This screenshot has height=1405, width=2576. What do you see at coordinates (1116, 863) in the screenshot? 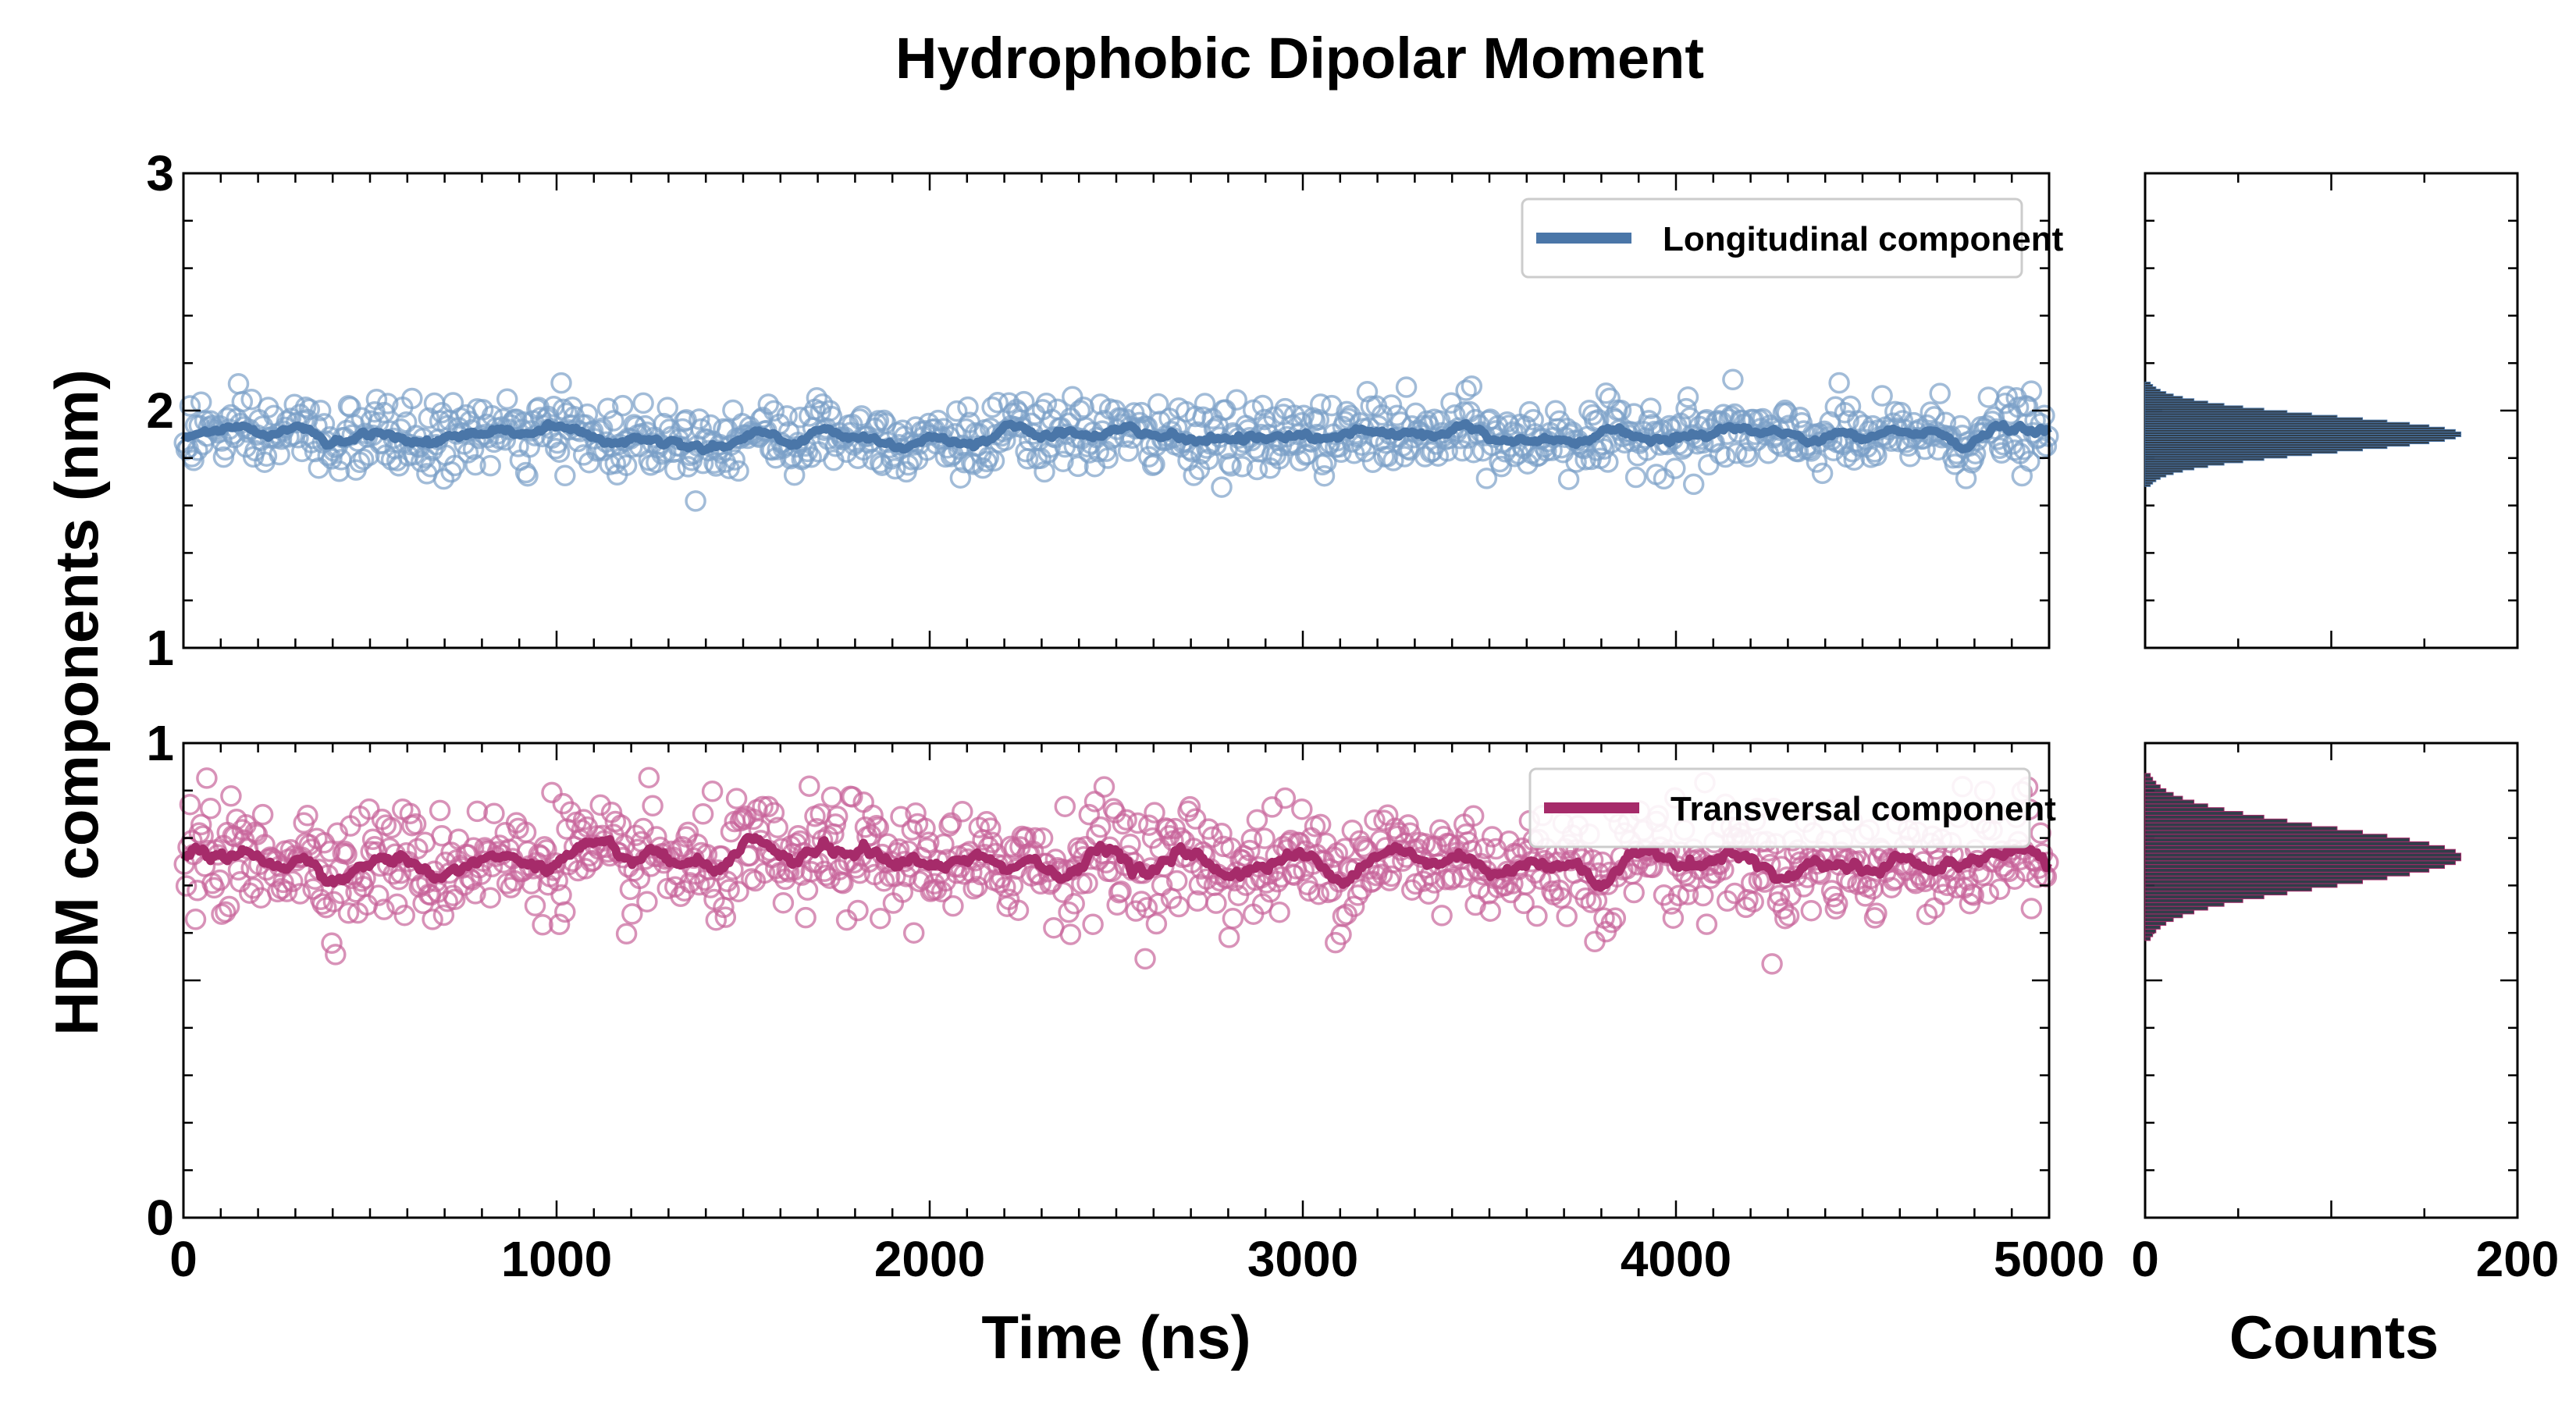
I see `transversal-running-mean-line` at bounding box center [1116, 863].